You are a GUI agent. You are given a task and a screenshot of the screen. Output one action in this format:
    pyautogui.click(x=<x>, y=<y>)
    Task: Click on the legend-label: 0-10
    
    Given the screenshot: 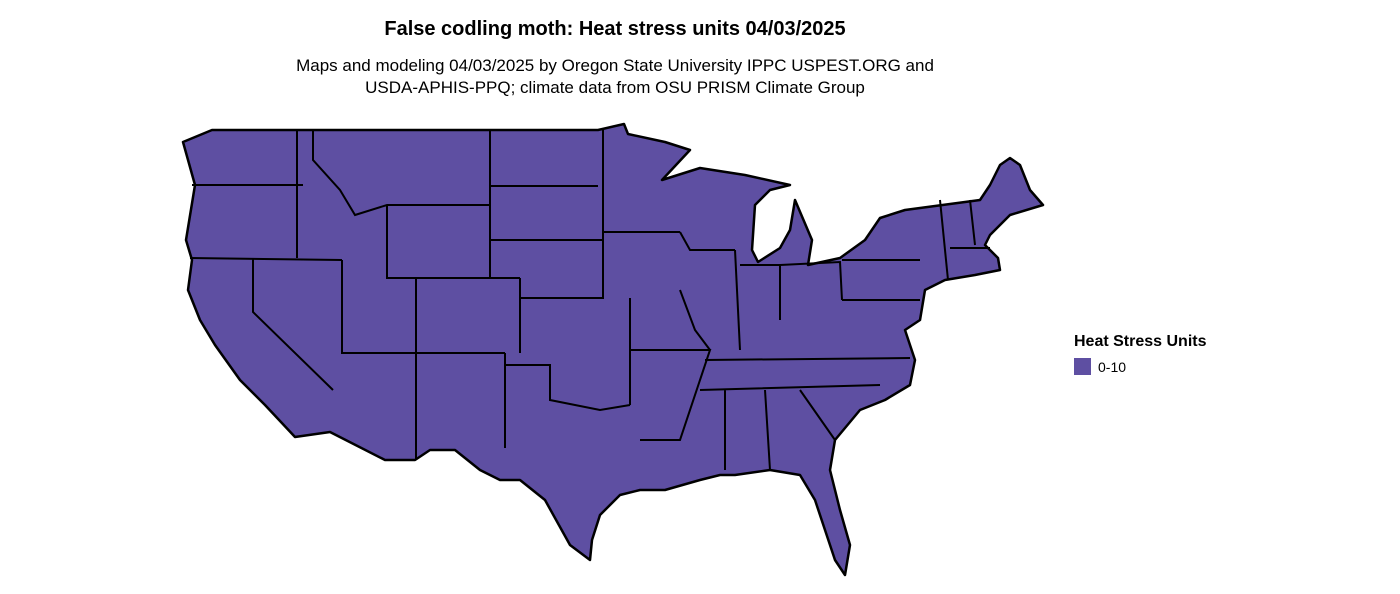 What is the action you would take?
    pyautogui.click(x=1112, y=366)
    